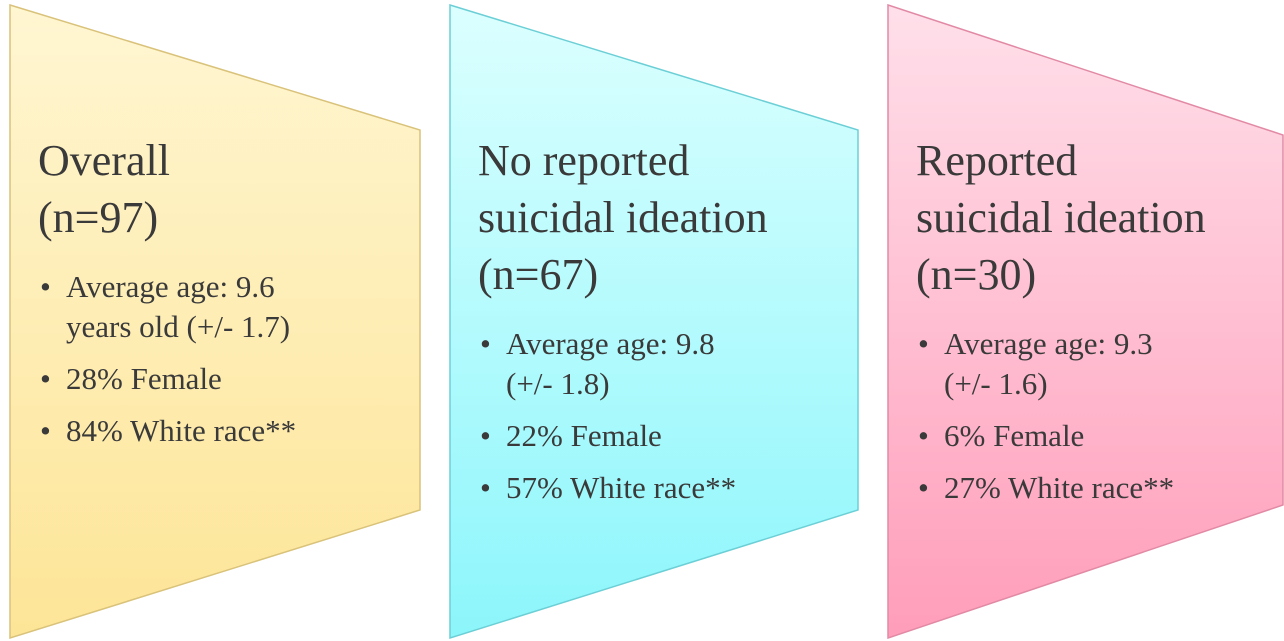 Image resolution: width=1284 pixels, height=641 pixels. Describe the element at coordinates (104, 160) in the screenshot. I see `panel-heading: Overall` at that location.